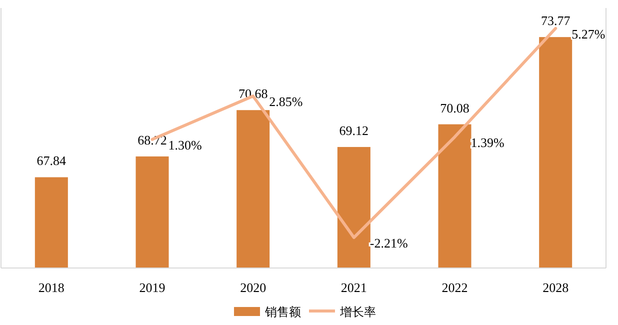 Image resolution: width=618 pixels, height=325 pixels. I want to click on legend-label: 增长率, so click(357, 312).